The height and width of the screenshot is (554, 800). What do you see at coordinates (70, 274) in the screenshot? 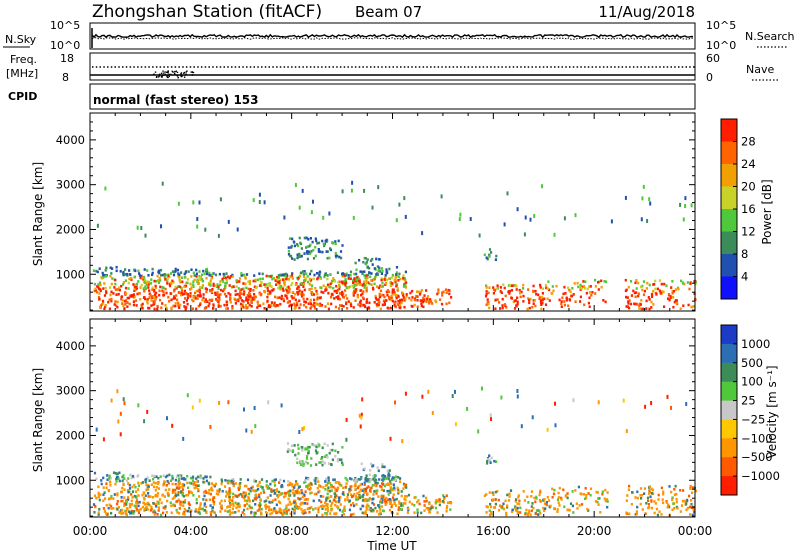
I see `y-tick-label: 1000` at bounding box center [70, 274].